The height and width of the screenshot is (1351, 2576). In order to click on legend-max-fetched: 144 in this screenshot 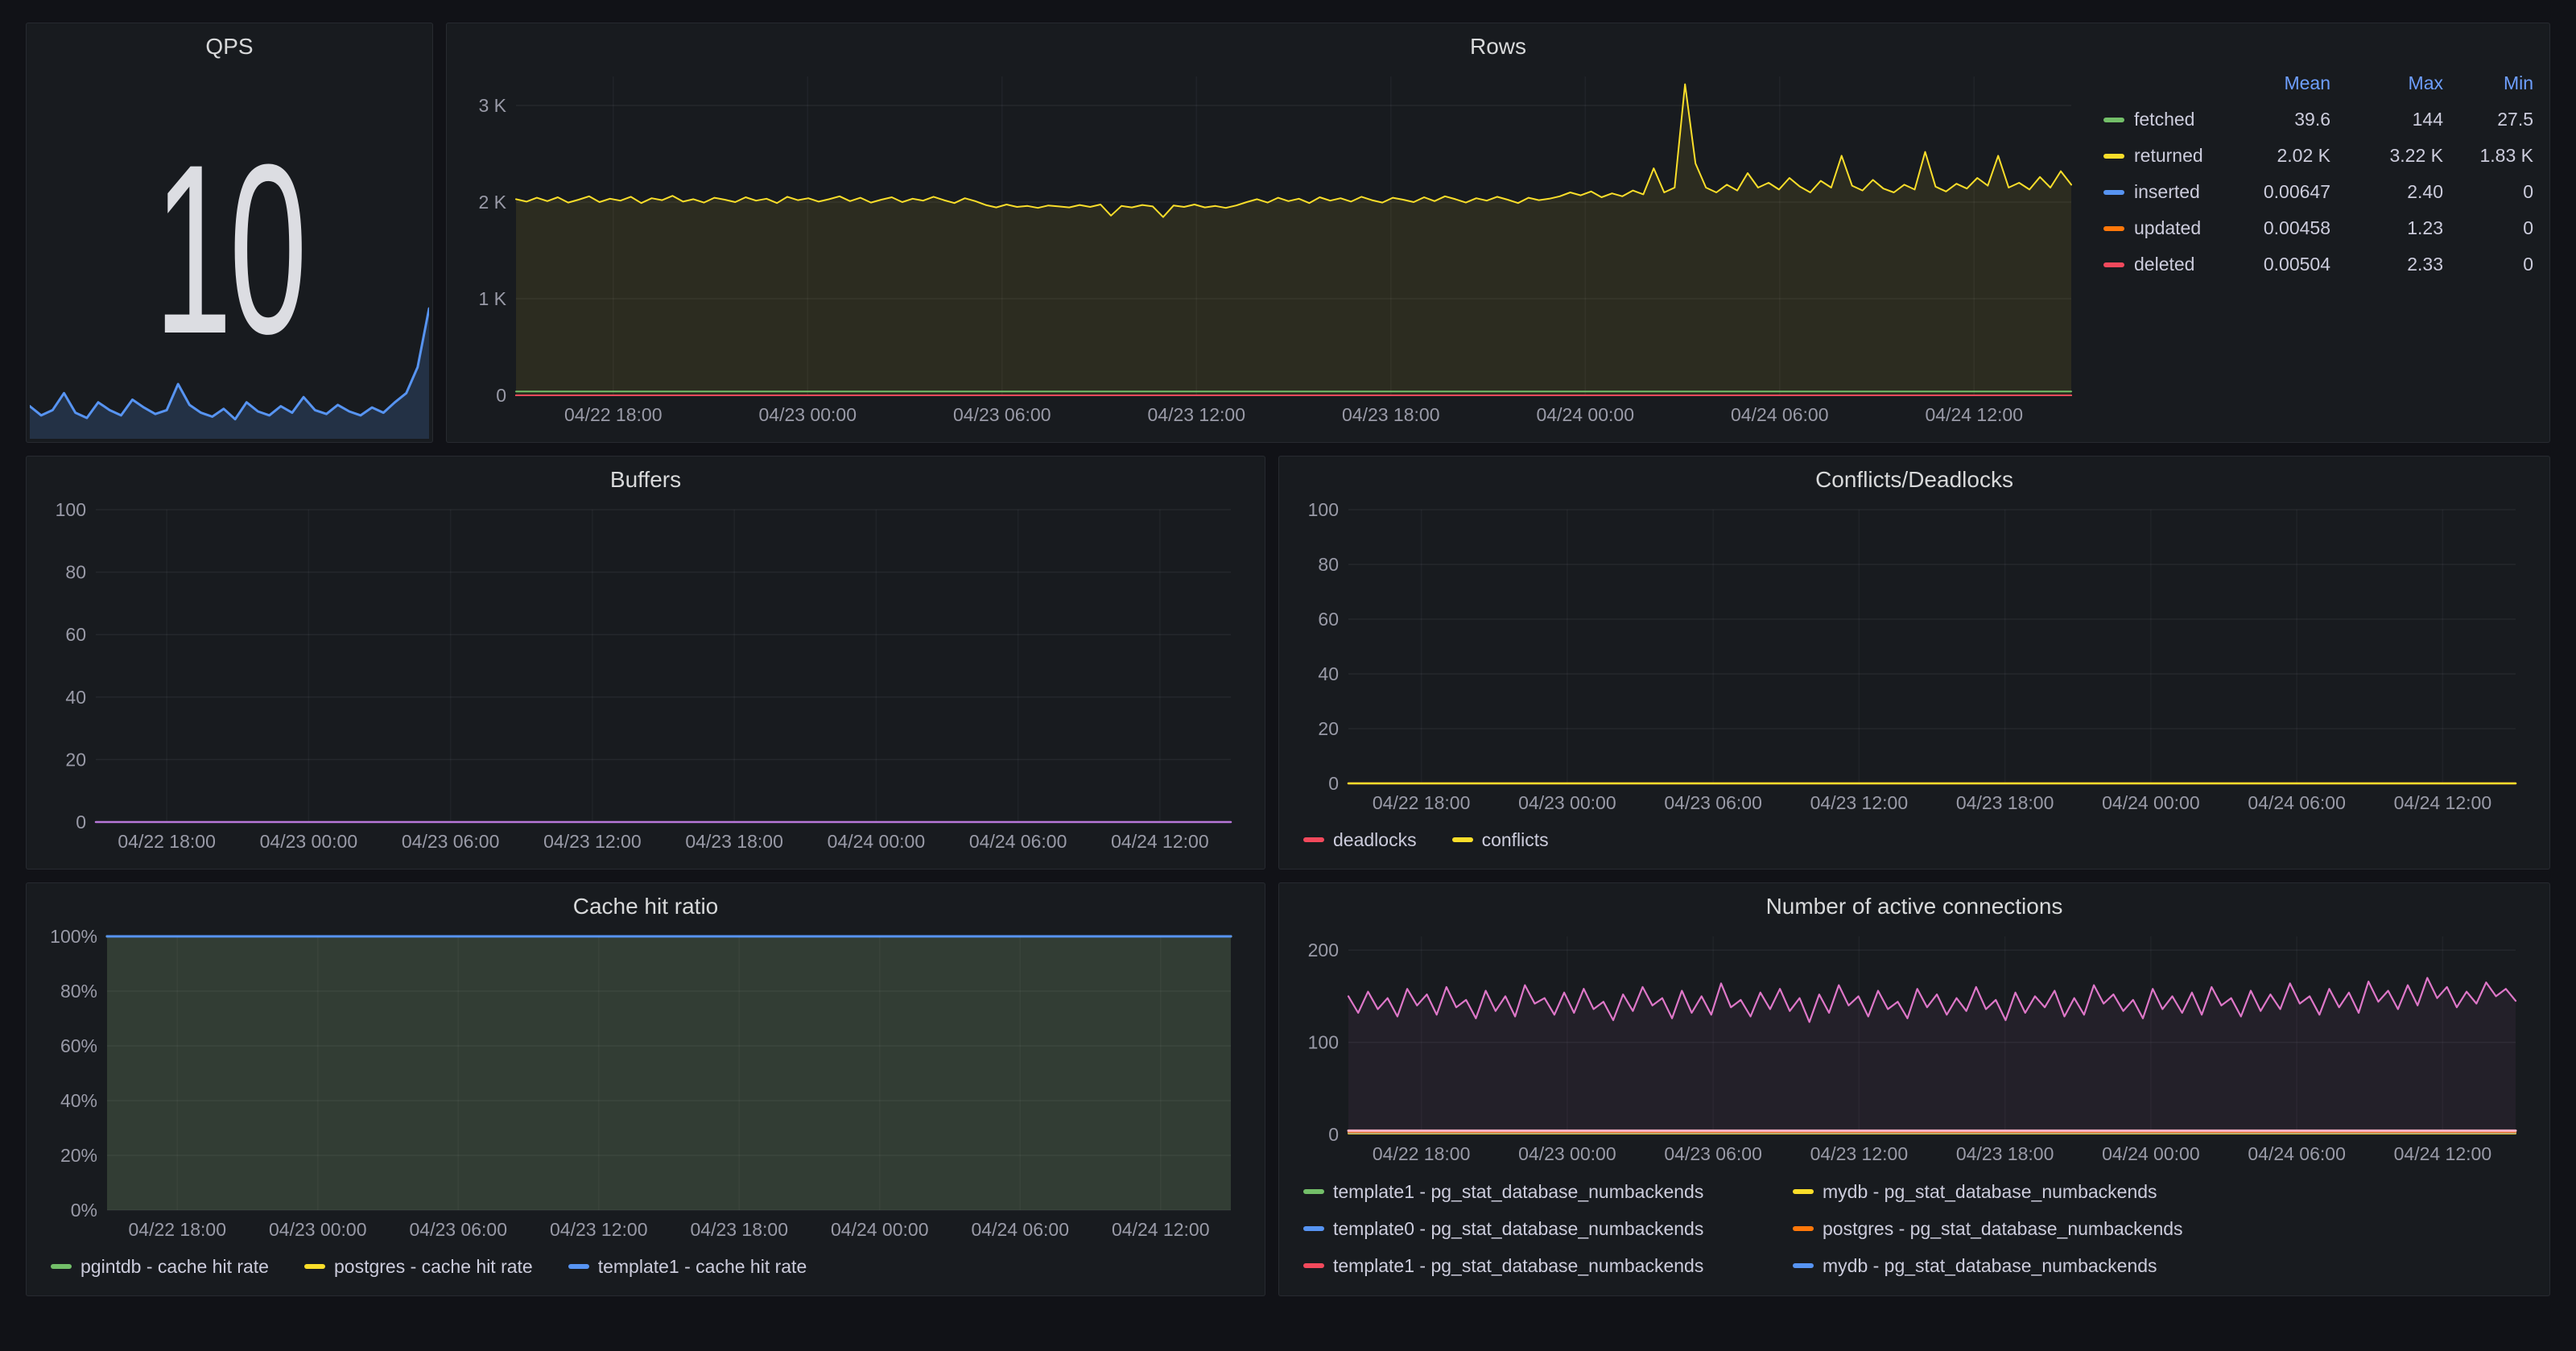, I will do `click(2427, 119)`.